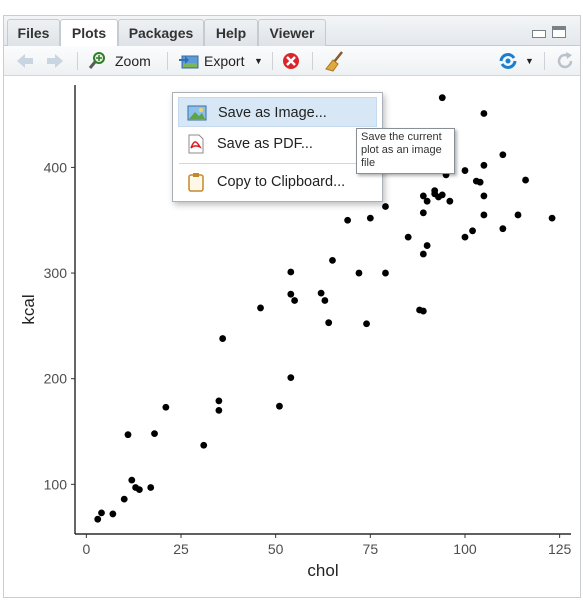 The height and width of the screenshot is (603, 583). Describe the element at coordinates (56, 167) in the screenshot. I see `y-tick-label: 400` at that location.